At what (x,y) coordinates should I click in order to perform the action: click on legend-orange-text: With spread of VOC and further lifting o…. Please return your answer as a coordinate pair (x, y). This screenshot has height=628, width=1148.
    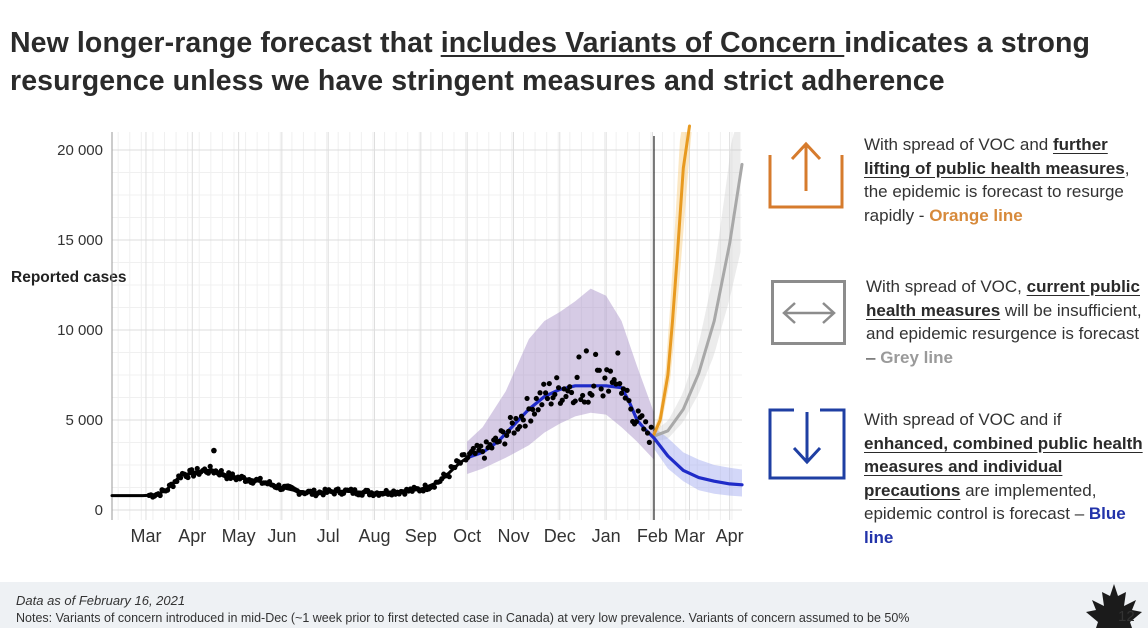
    Looking at the image, I should click on (997, 180).